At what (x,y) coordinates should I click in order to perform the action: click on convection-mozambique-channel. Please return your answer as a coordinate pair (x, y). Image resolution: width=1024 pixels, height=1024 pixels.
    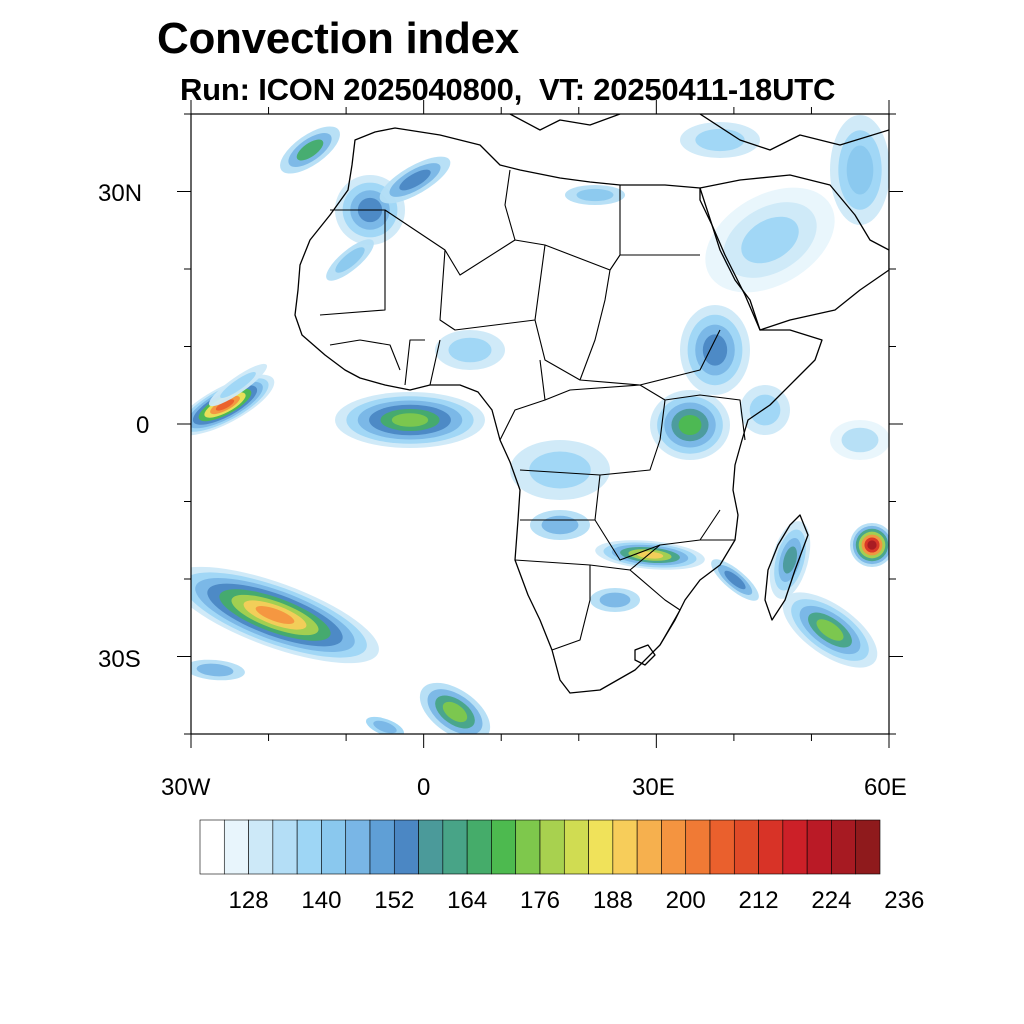
    Looking at the image, I should click on (735, 580).